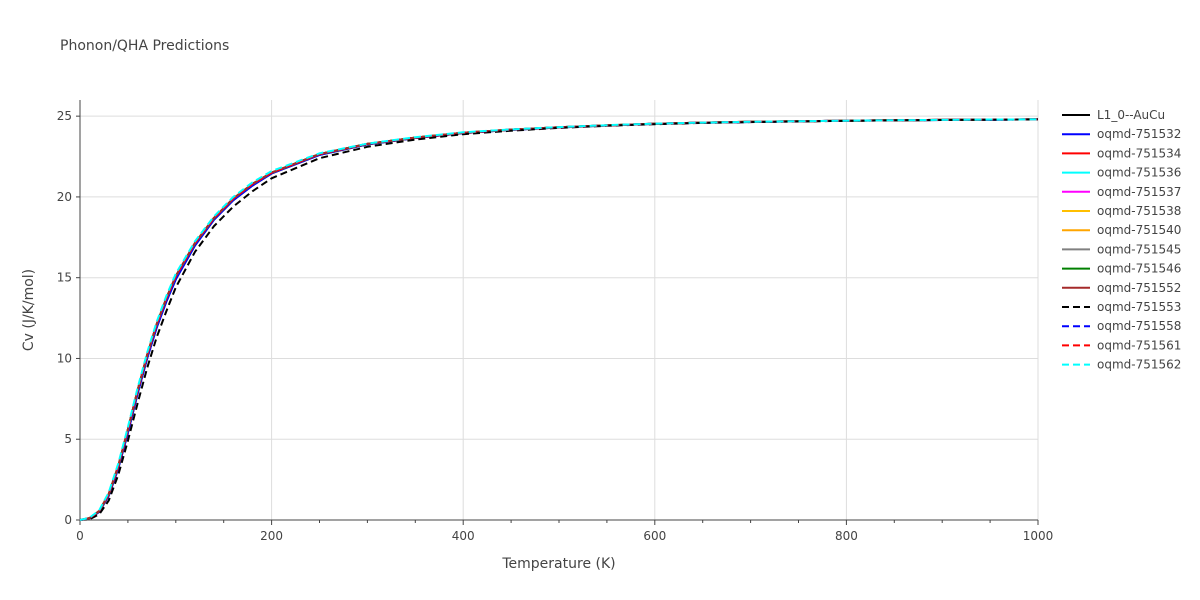 Image resolution: width=1200 pixels, height=600 pixels. What do you see at coordinates (1139, 345) in the screenshot?
I see `legend-label: oqmd-751561` at bounding box center [1139, 345].